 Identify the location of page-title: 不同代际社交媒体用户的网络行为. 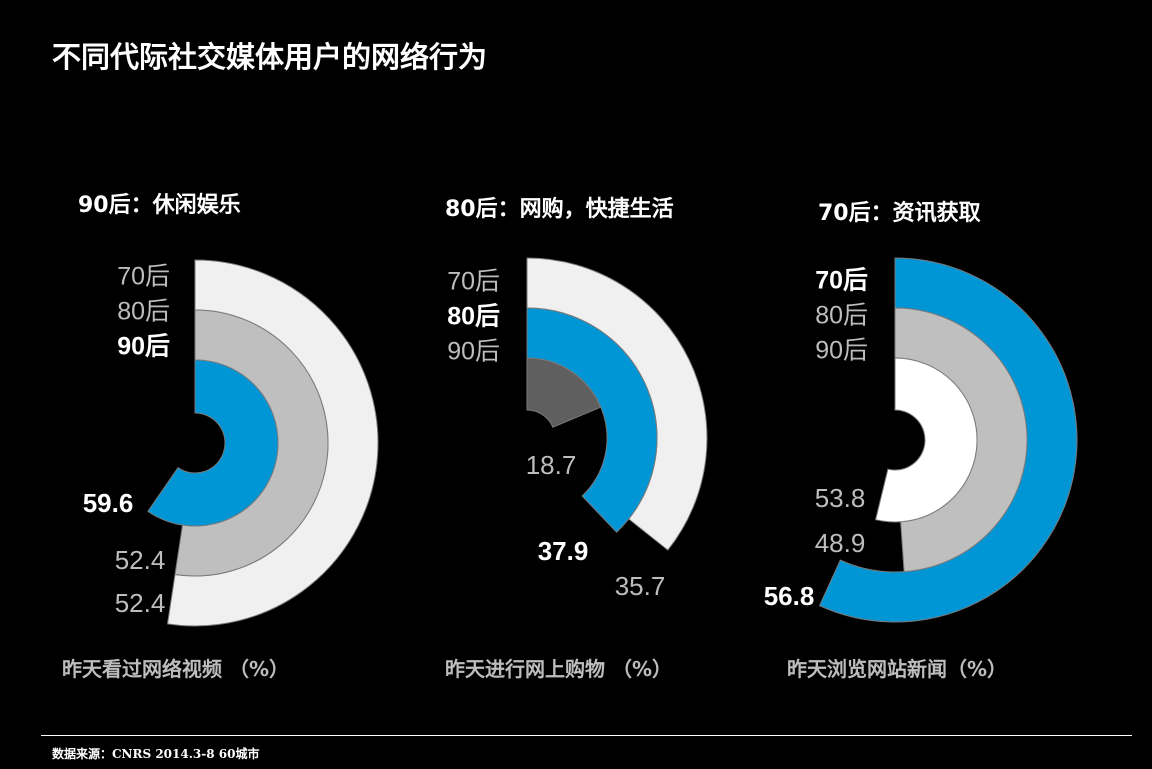
(270, 57).